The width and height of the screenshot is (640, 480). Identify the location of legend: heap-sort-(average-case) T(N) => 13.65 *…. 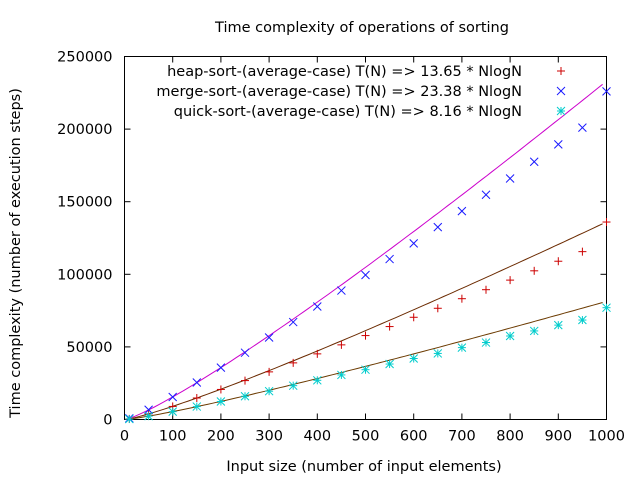
(361, 92).